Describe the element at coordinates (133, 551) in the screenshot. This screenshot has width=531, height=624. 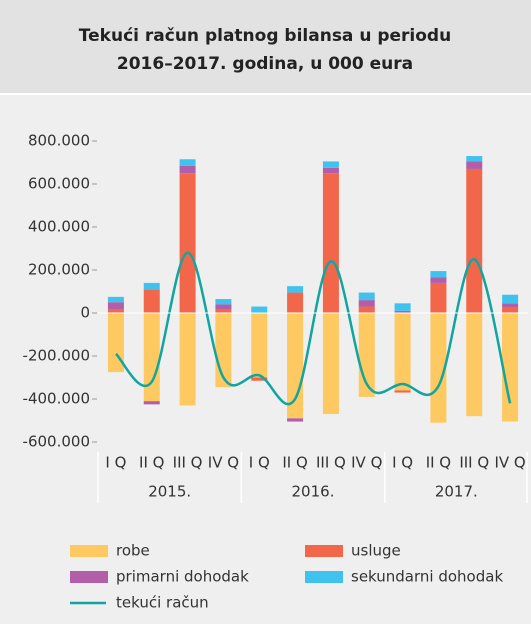
I see `legend-label: robe` at that location.